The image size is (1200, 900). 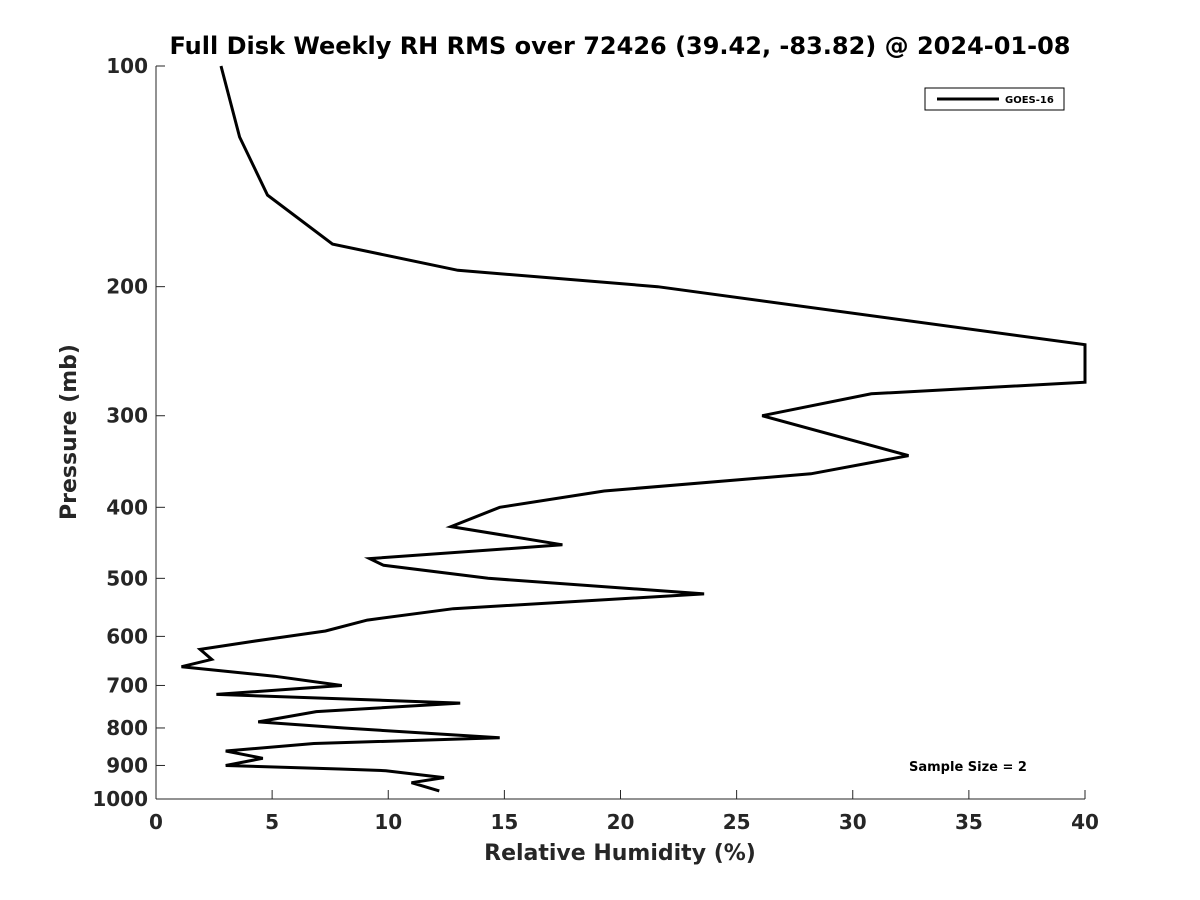 I want to click on x-tick-label: 10, so click(x=388, y=822).